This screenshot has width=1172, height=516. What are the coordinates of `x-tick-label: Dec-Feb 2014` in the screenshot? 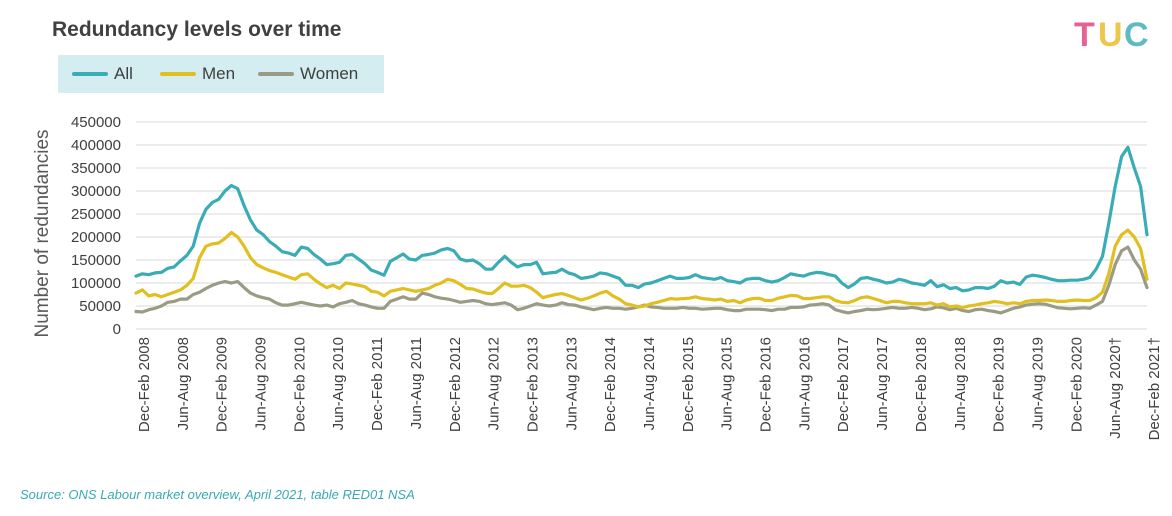 It's located at (610, 384).